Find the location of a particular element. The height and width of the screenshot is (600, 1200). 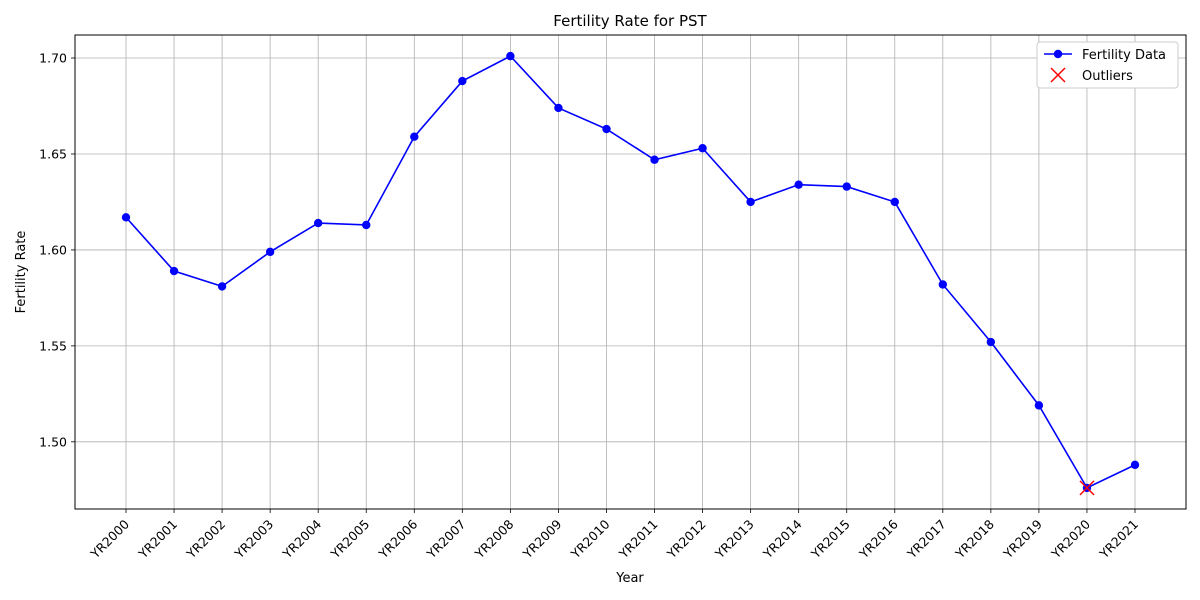

x-tick-label: YR2012 is located at coordinates (685, 539).